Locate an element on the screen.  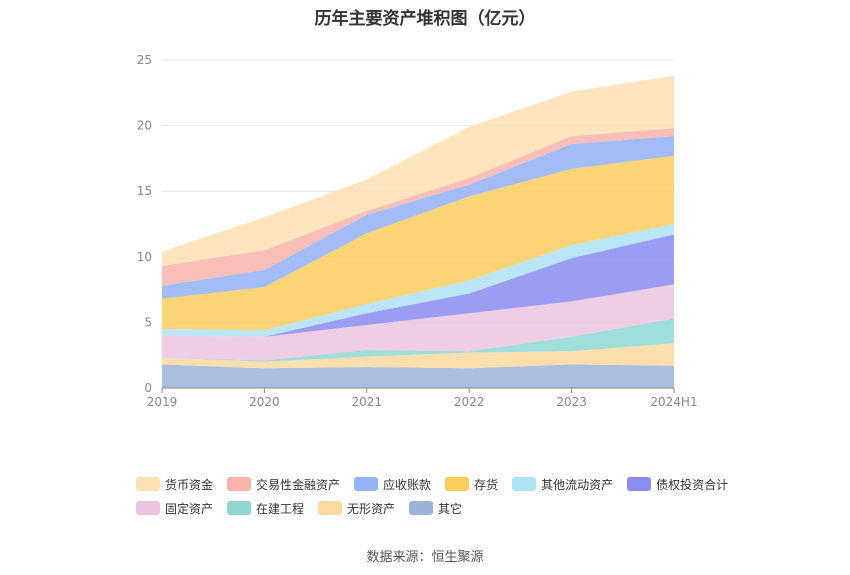
legend-row-1: 货币资金 交易性金融资产 应收账款 存货 其他流动资产 债权投资合计 is located at coordinates (436, 484).